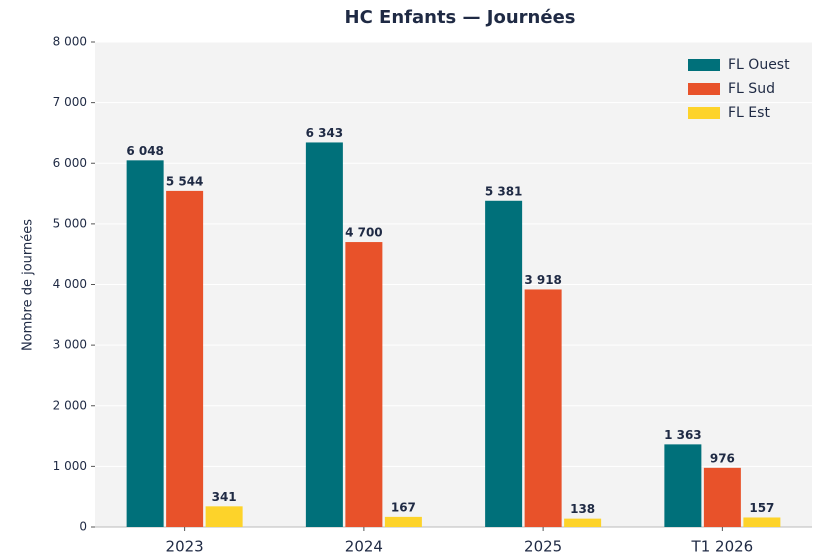 This screenshot has width=815, height=560. Describe the element at coordinates (70, 102) in the screenshot. I see `y-tick-label: 7 000` at that location.